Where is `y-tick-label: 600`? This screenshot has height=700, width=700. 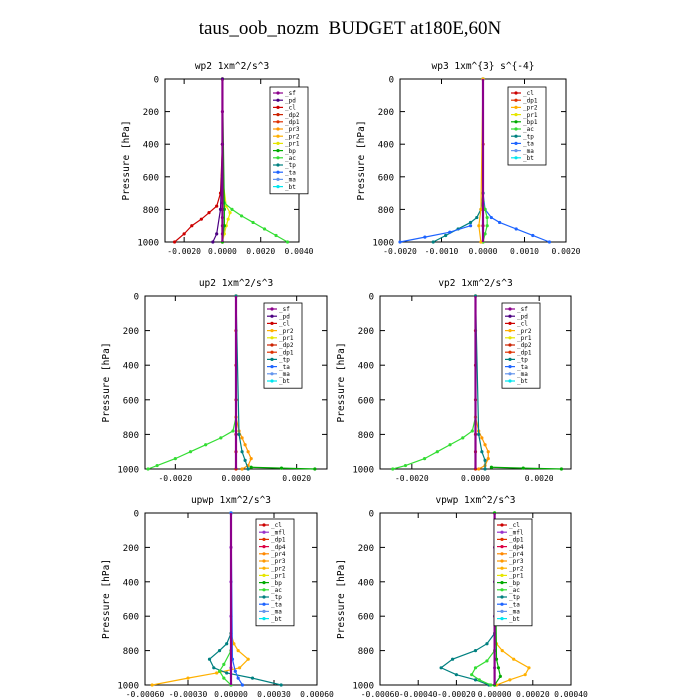
y-tick-label: 600 is located at coordinates (131, 401).